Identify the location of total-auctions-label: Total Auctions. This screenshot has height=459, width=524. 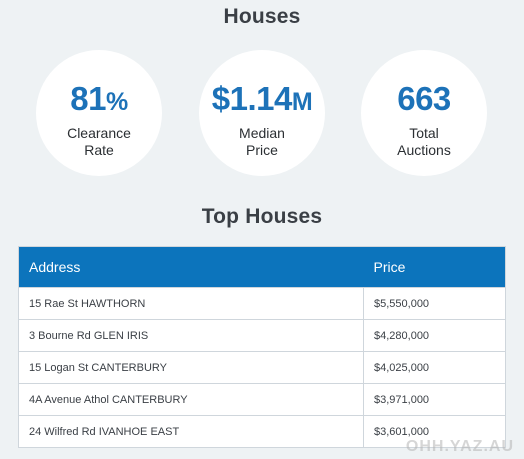
(424, 141).